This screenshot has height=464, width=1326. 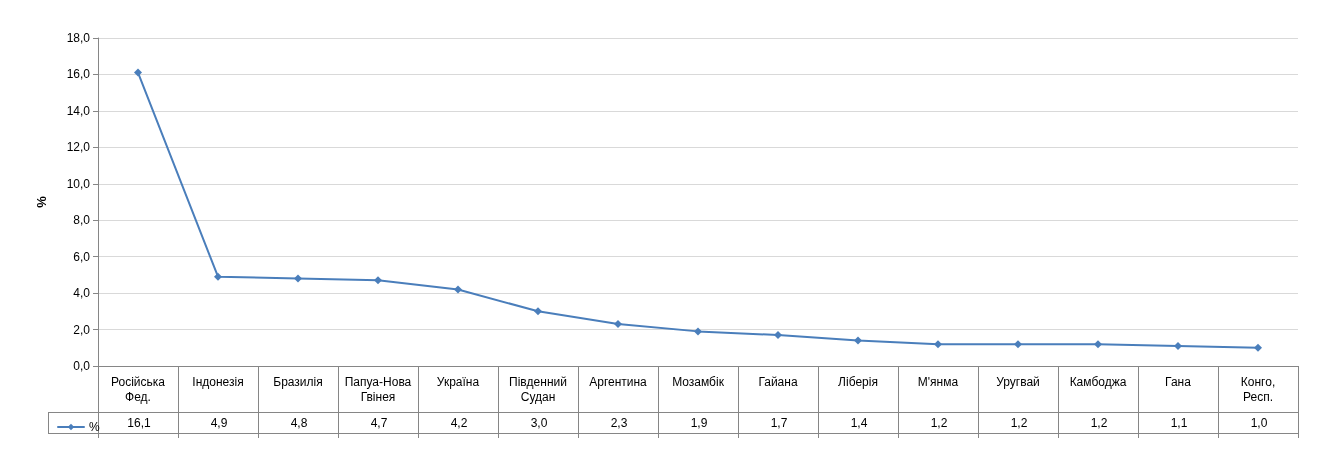 I want to click on y-axis-title: %, so click(x=41, y=201).